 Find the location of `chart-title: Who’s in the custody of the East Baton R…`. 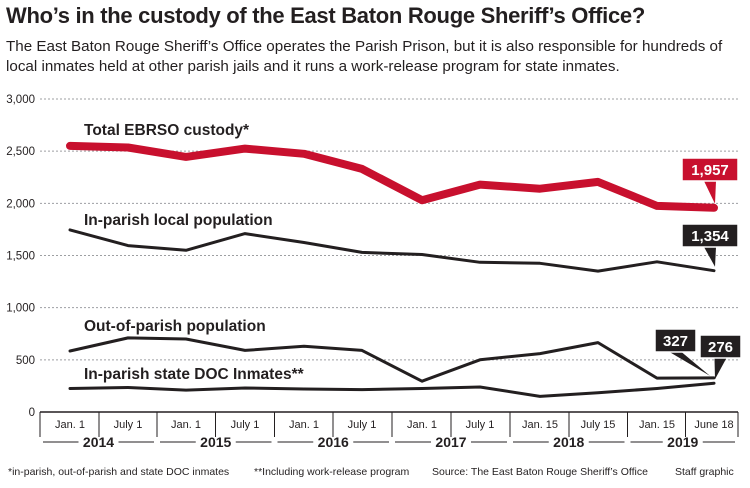

chart-title: Who’s in the custody of the East Baton R… is located at coordinates (325, 15).